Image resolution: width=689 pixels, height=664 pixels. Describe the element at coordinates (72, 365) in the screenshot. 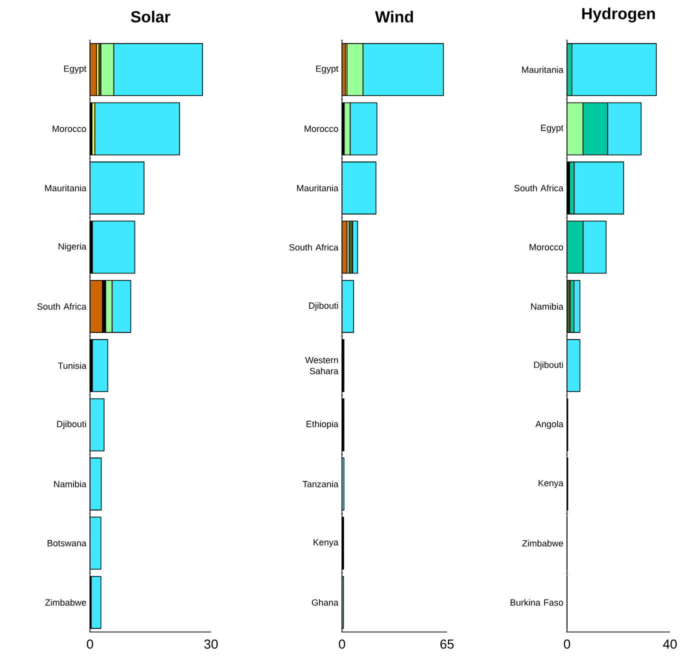

I see `y-tick-label: Tunisia` at that location.